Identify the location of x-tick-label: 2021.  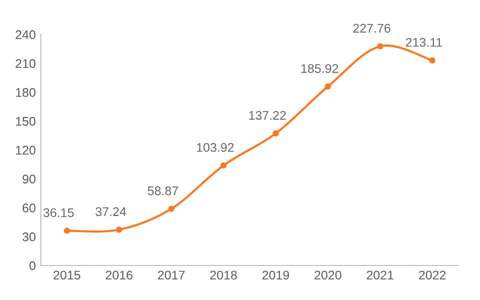
(380, 275).